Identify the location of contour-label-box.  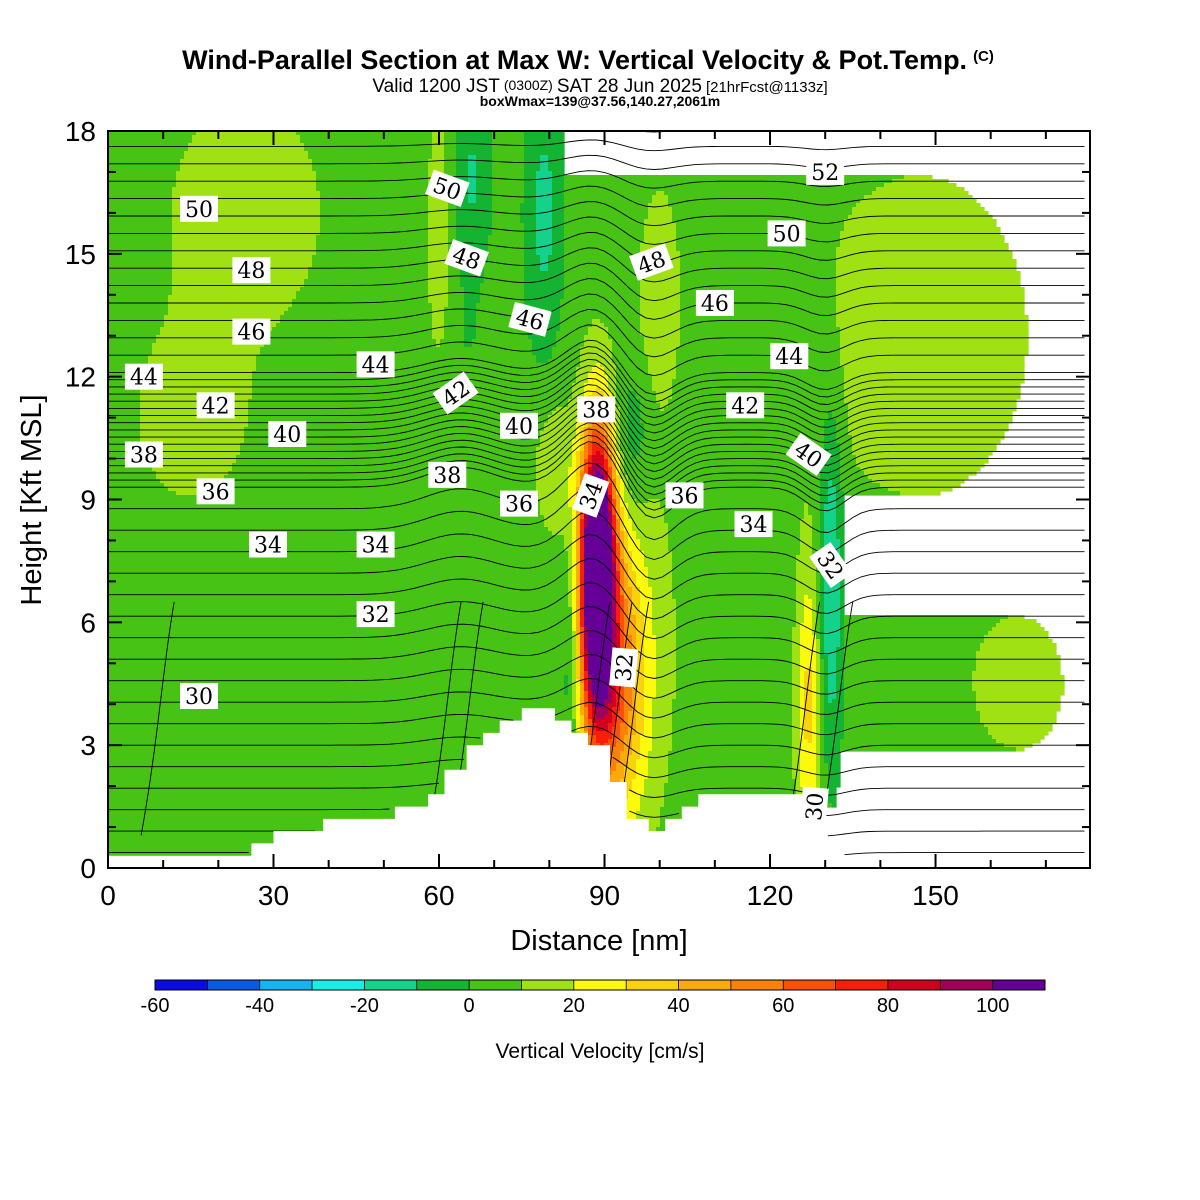
(199, 208).